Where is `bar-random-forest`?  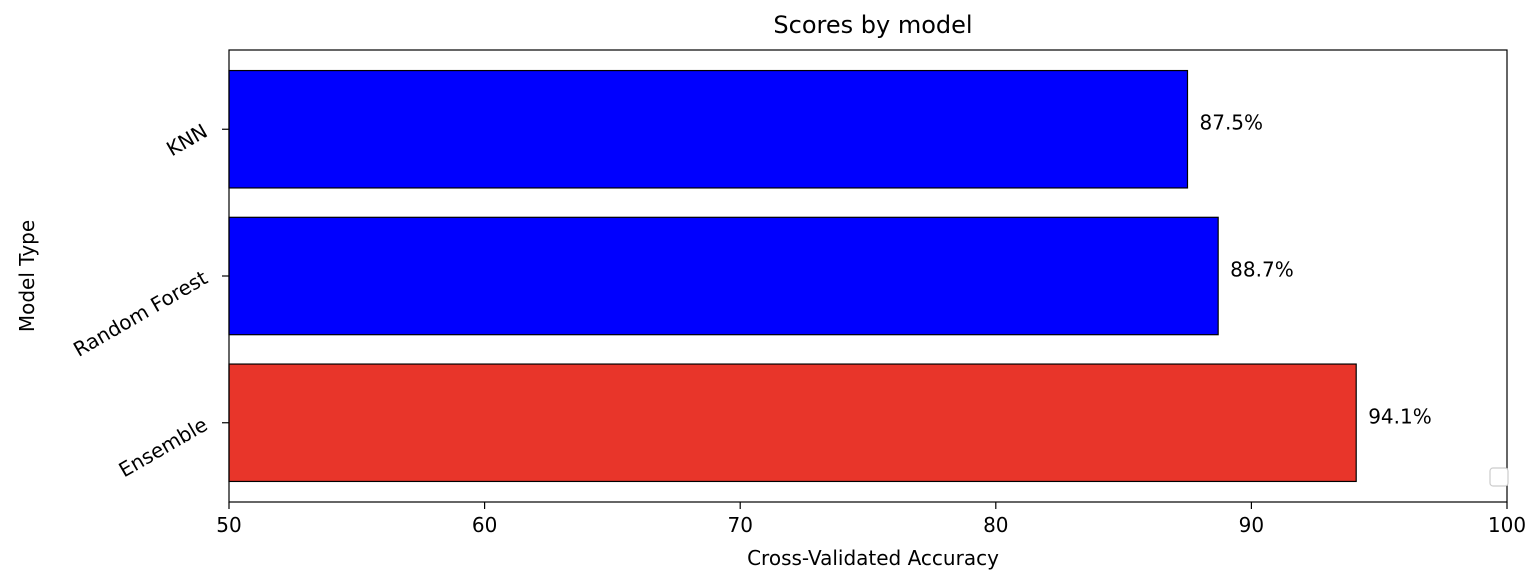 bar-random-forest is located at coordinates (723, 276).